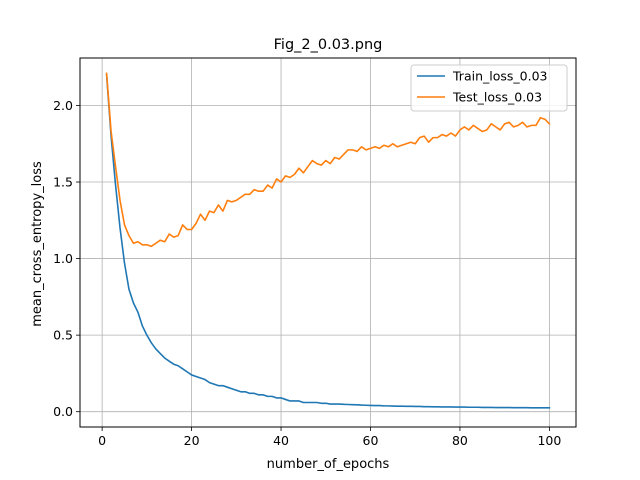 The image size is (640, 480). What do you see at coordinates (497, 97) in the screenshot?
I see `legend-label: Test_loss_0.03` at bounding box center [497, 97].